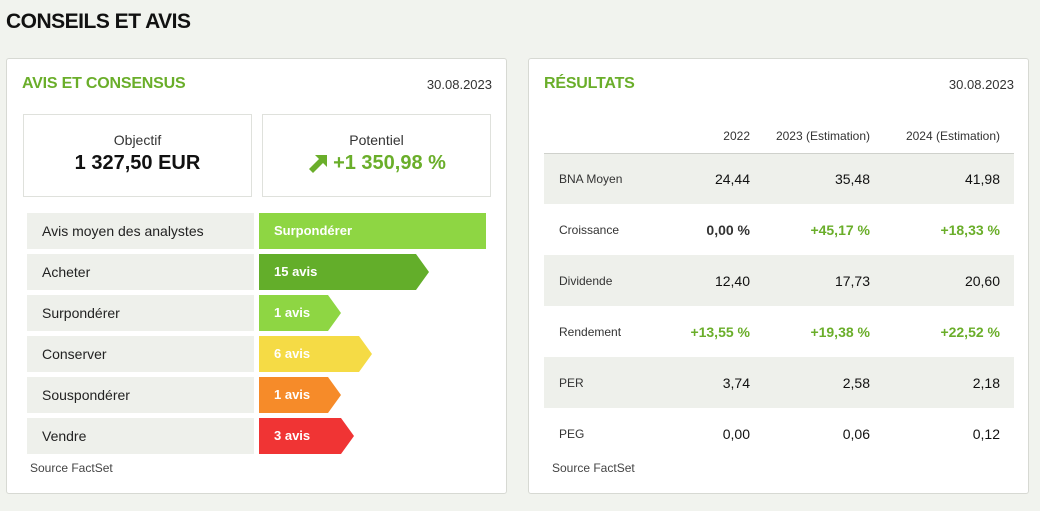 The width and height of the screenshot is (1040, 511). Describe the element at coordinates (572, 433) in the screenshot. I see `row-label: PEG` at that location.